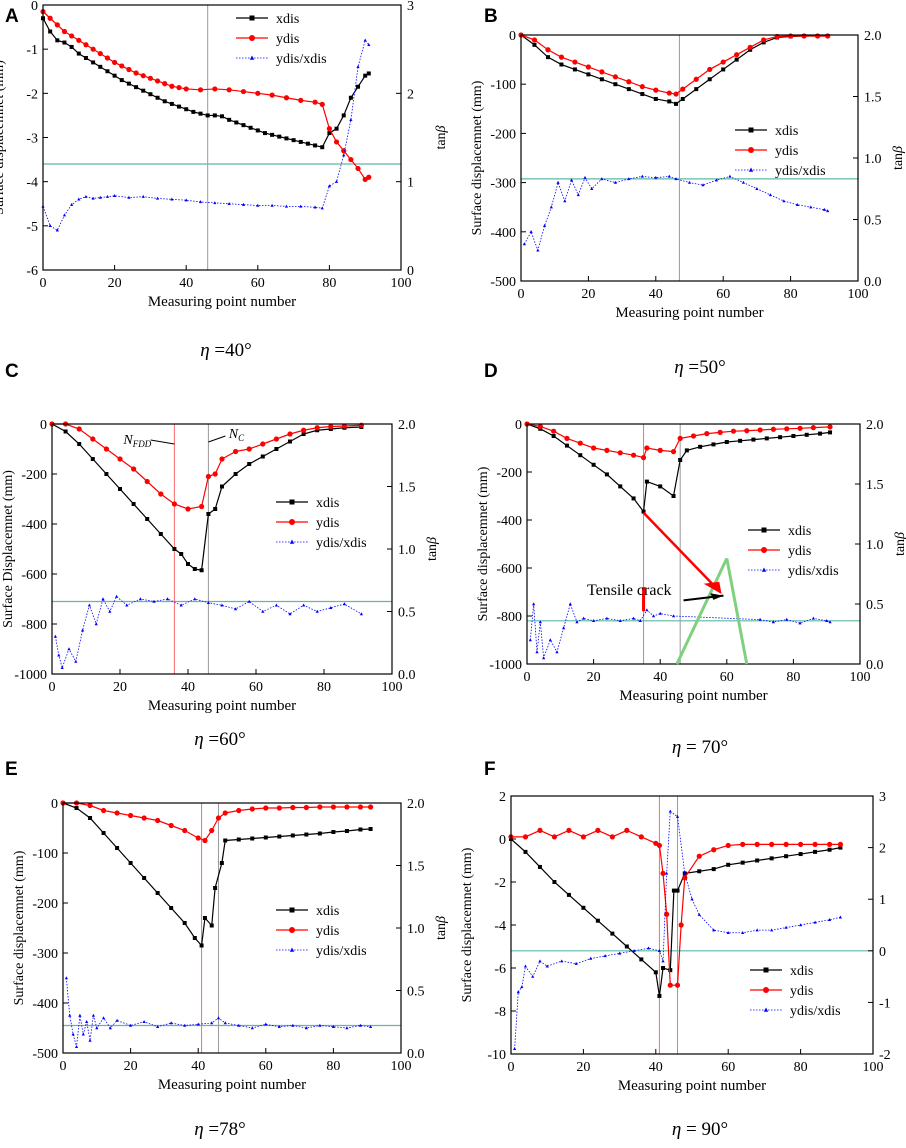 The height and width of the screenshot is (1148, 906). I want to click on y2-tick-label: 1.0, so click(416, 929).